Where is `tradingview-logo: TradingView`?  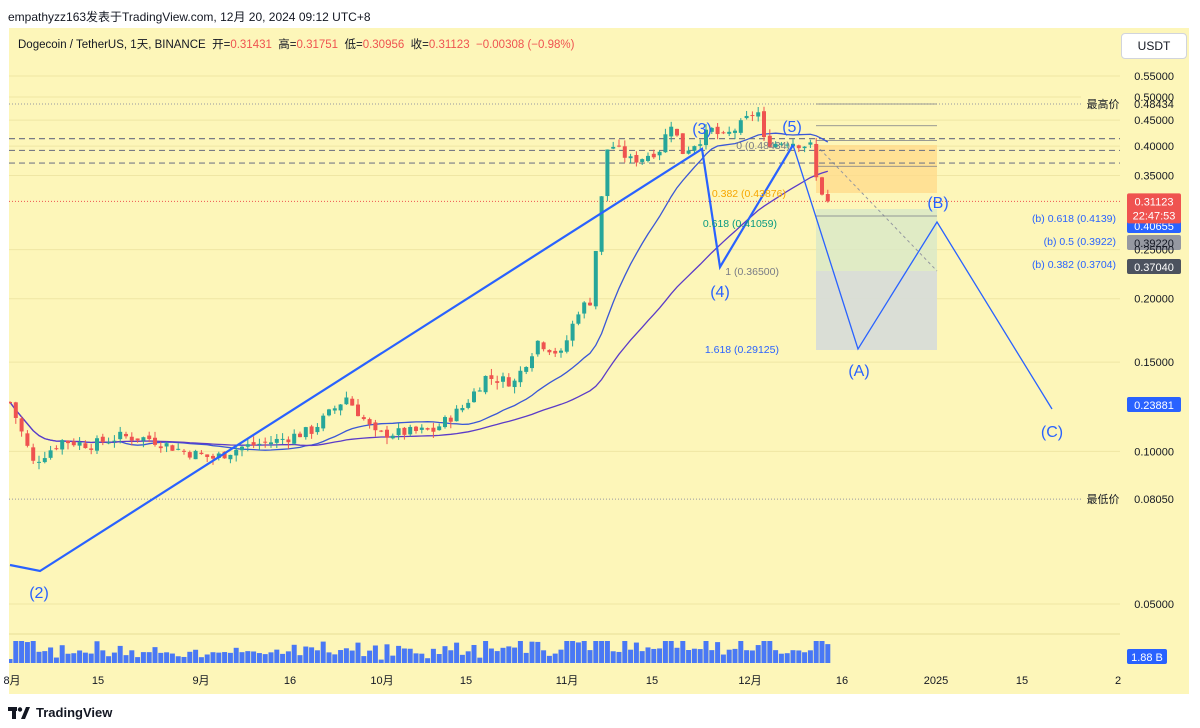
tradingview-logo: TradingView is located at coordinates (60, 712).